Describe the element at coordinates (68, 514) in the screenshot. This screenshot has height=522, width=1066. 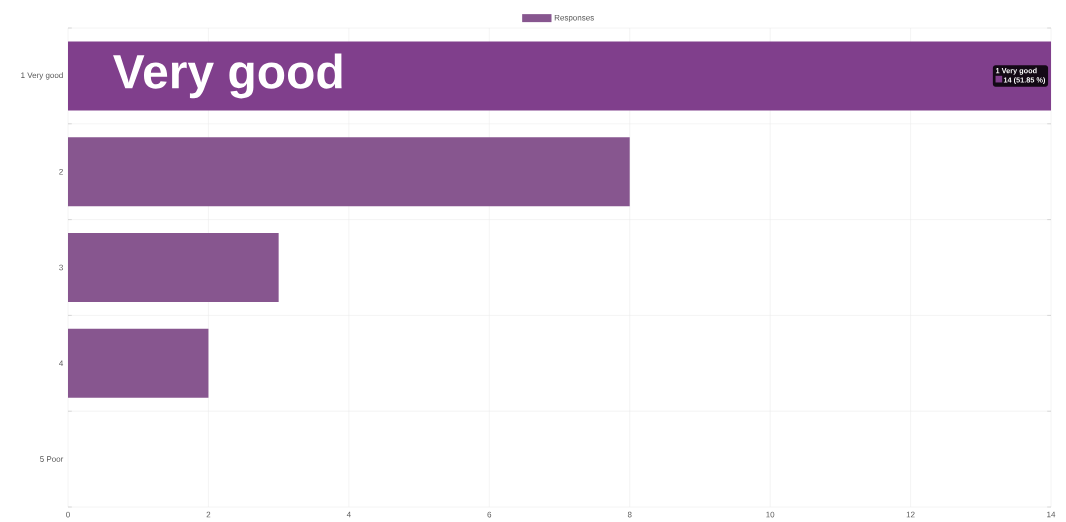
I see `x-tick-label: 0` at that location.